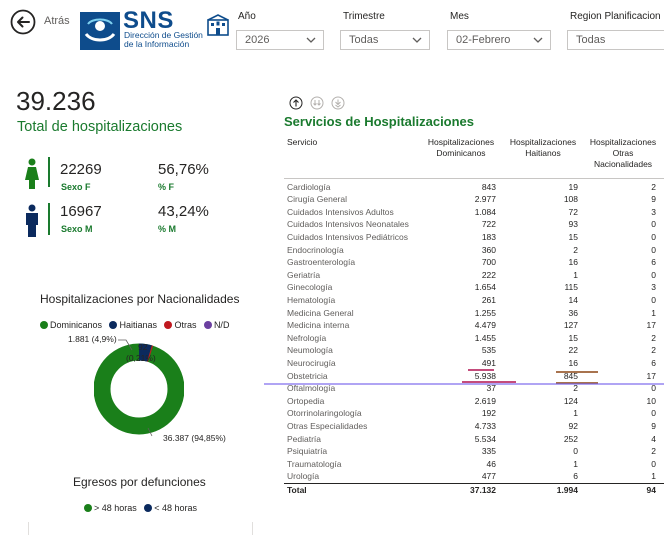 The width and height of the screenshot is (664, 535). Describe the element at coordinates (651, 400) in the screenshot. I see `cell-otras: 10` at that location.